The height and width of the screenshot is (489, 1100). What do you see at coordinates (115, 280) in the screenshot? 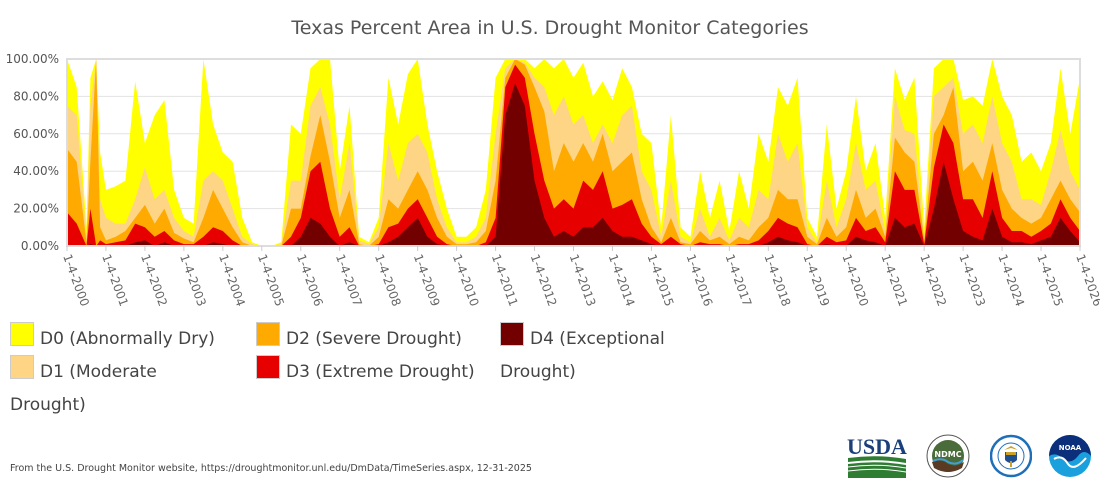
I see `x-tick-label: 1-4-2001` at bounding box center [115, 280].